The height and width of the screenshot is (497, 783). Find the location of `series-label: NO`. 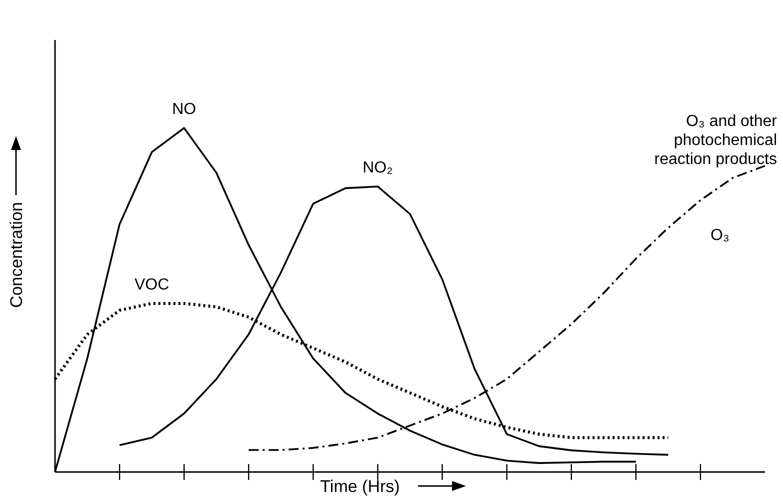

series-label: NO is located at coordinates (184, 109).